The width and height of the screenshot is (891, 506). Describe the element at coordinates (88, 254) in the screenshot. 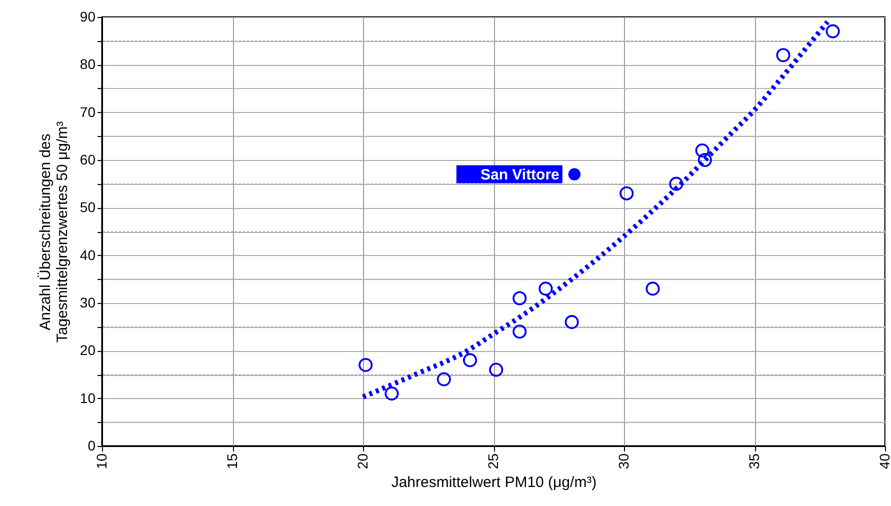

I see `y-tick-label: 40` at that location.